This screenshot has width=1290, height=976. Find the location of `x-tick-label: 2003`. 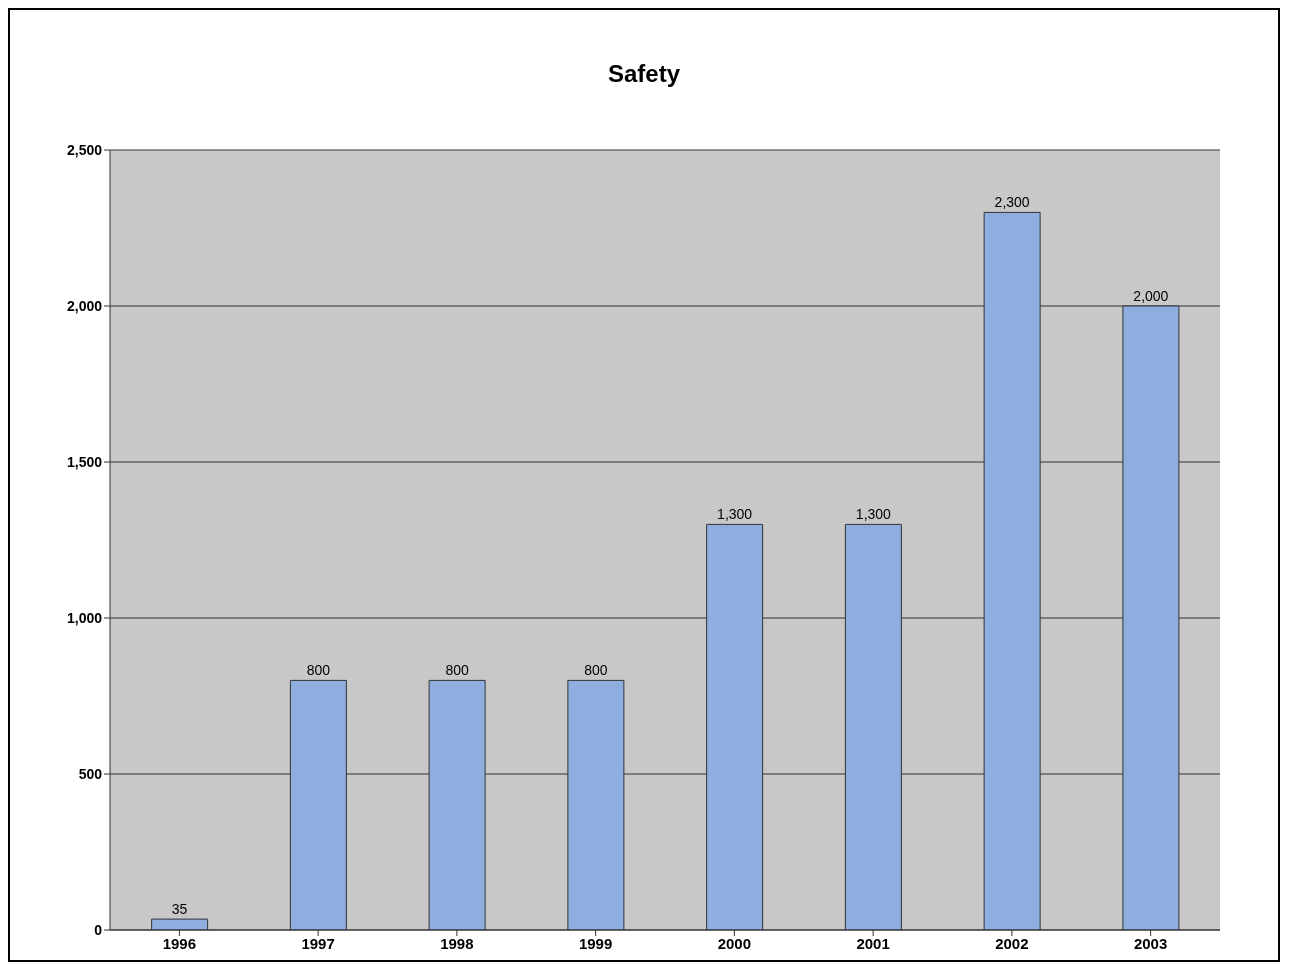

x-tick-label: 2003 is located at coordinates (1150, 943).